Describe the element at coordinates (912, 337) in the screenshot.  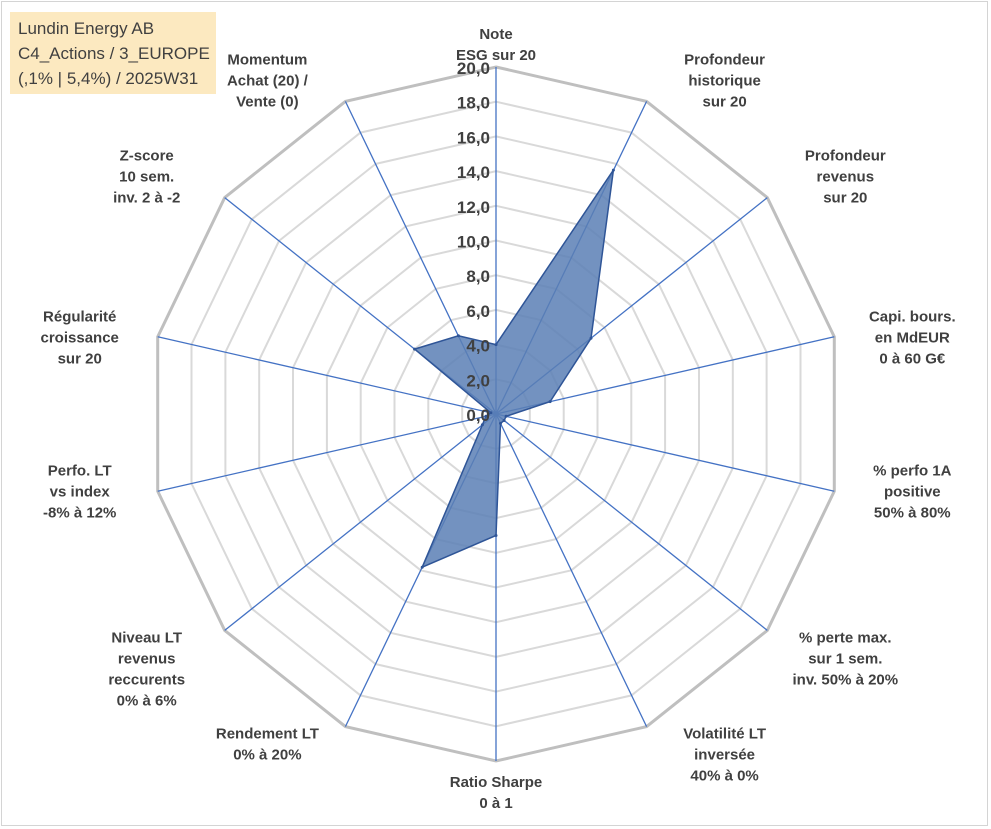
I see `axis-label-4: Capi. bours. en MdEUR 0 à 60 G€` at that location.